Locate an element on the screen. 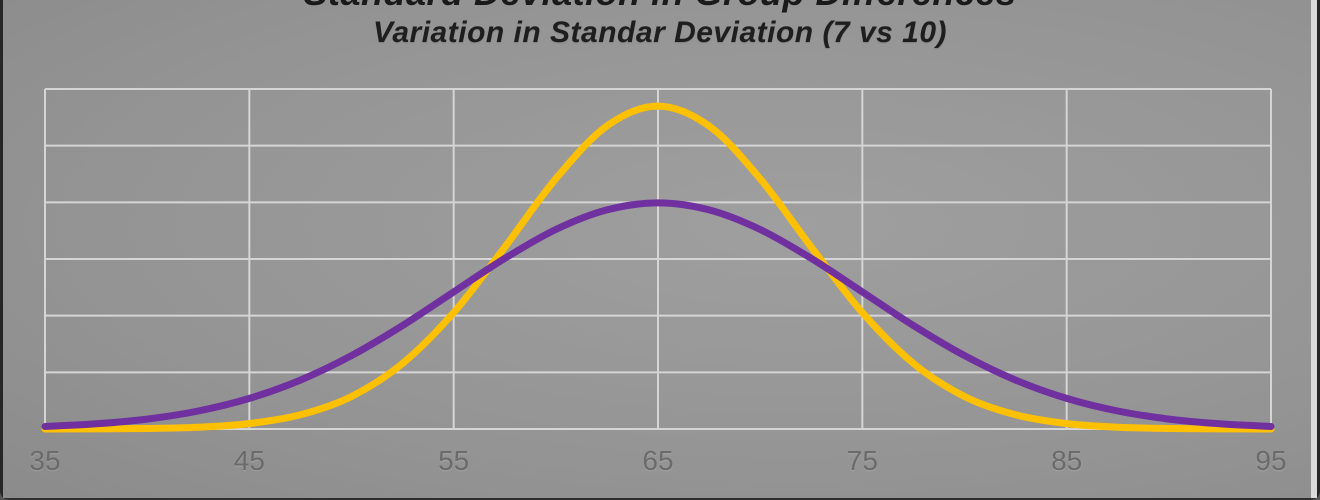  x-tick-label: 95 is located at coordinates (1271, 460).